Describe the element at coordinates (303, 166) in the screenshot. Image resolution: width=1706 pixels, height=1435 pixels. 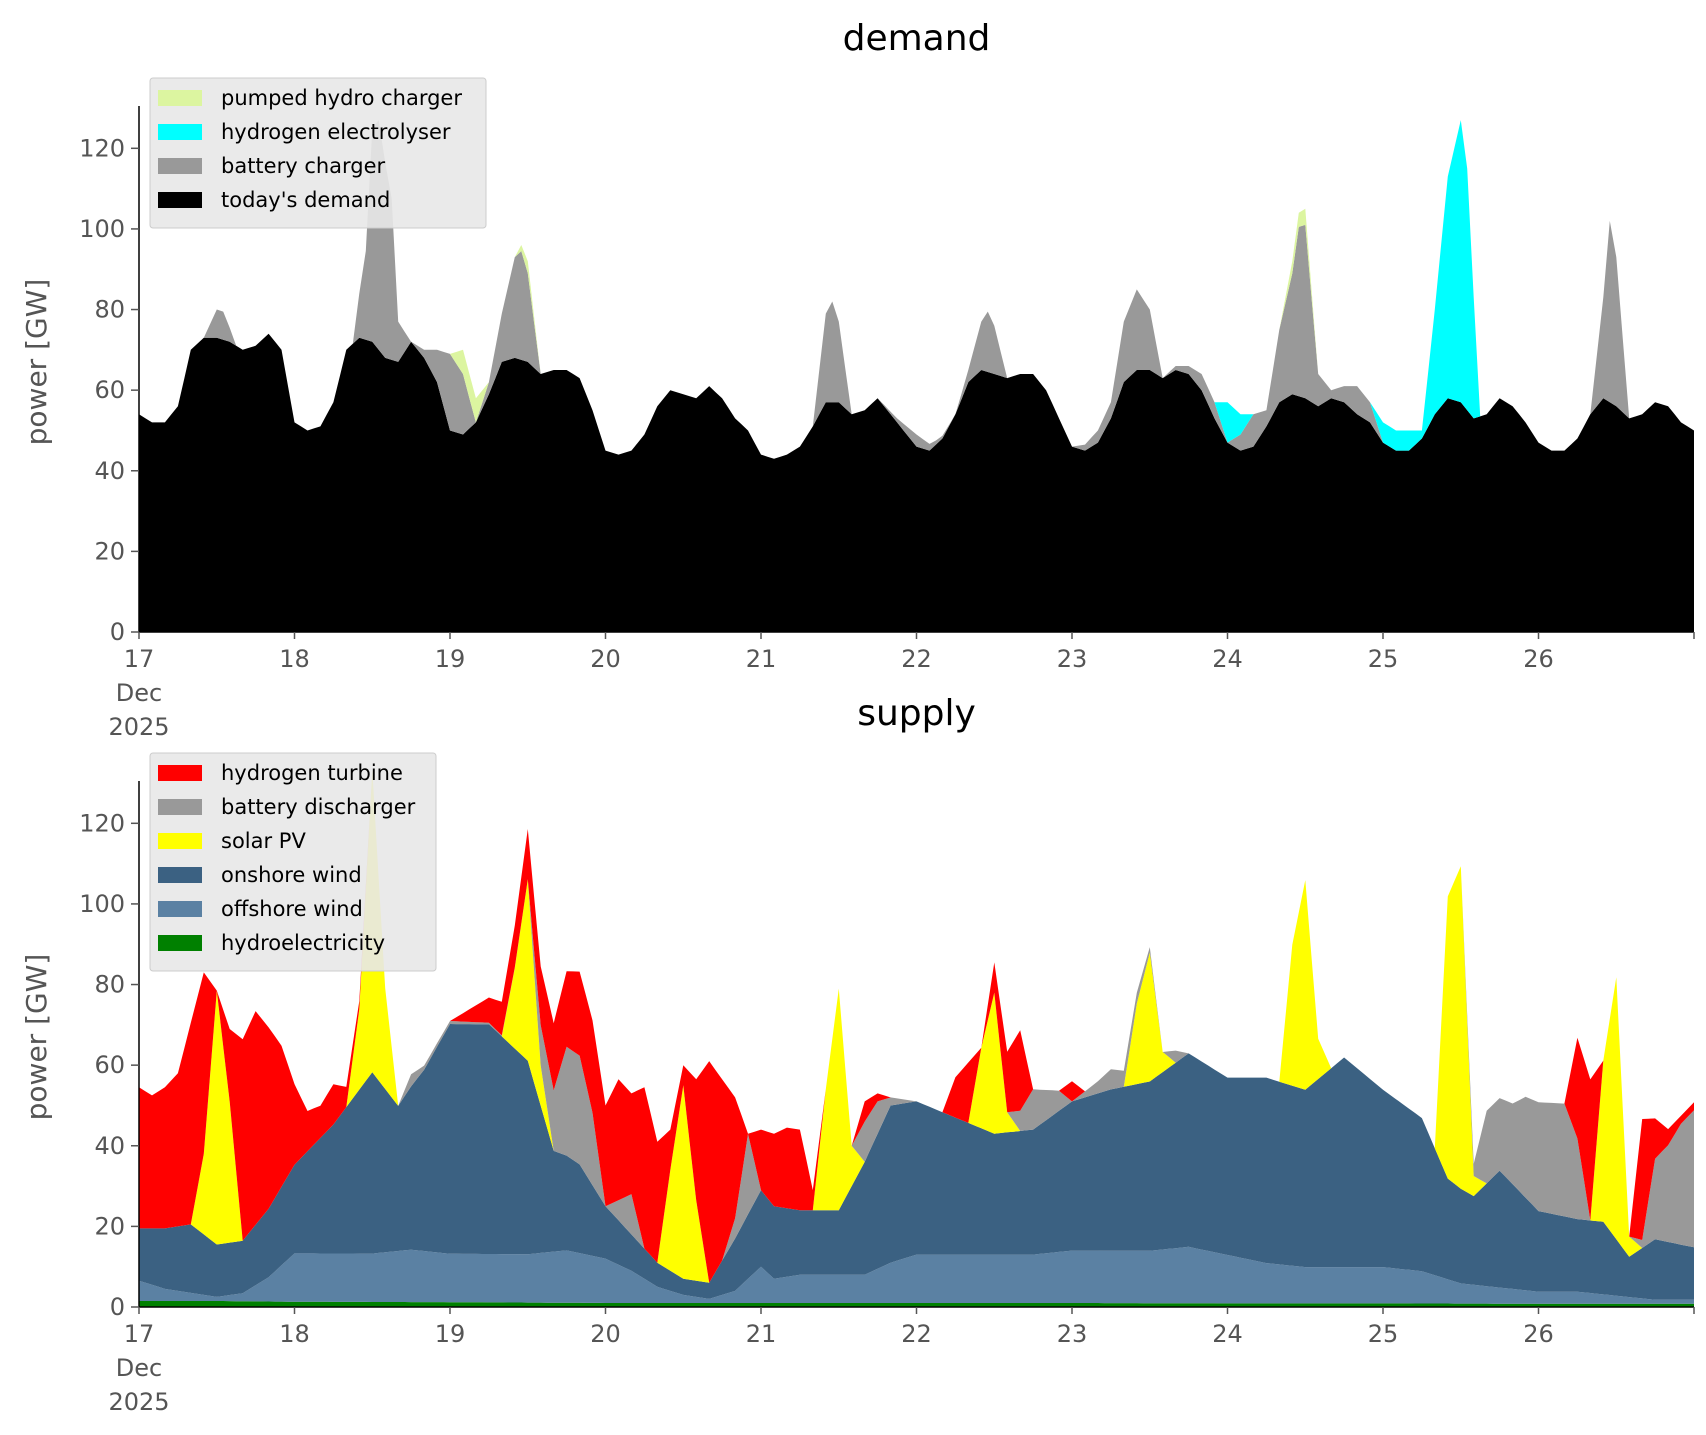
I see `legend-label: battery charger` at that location.